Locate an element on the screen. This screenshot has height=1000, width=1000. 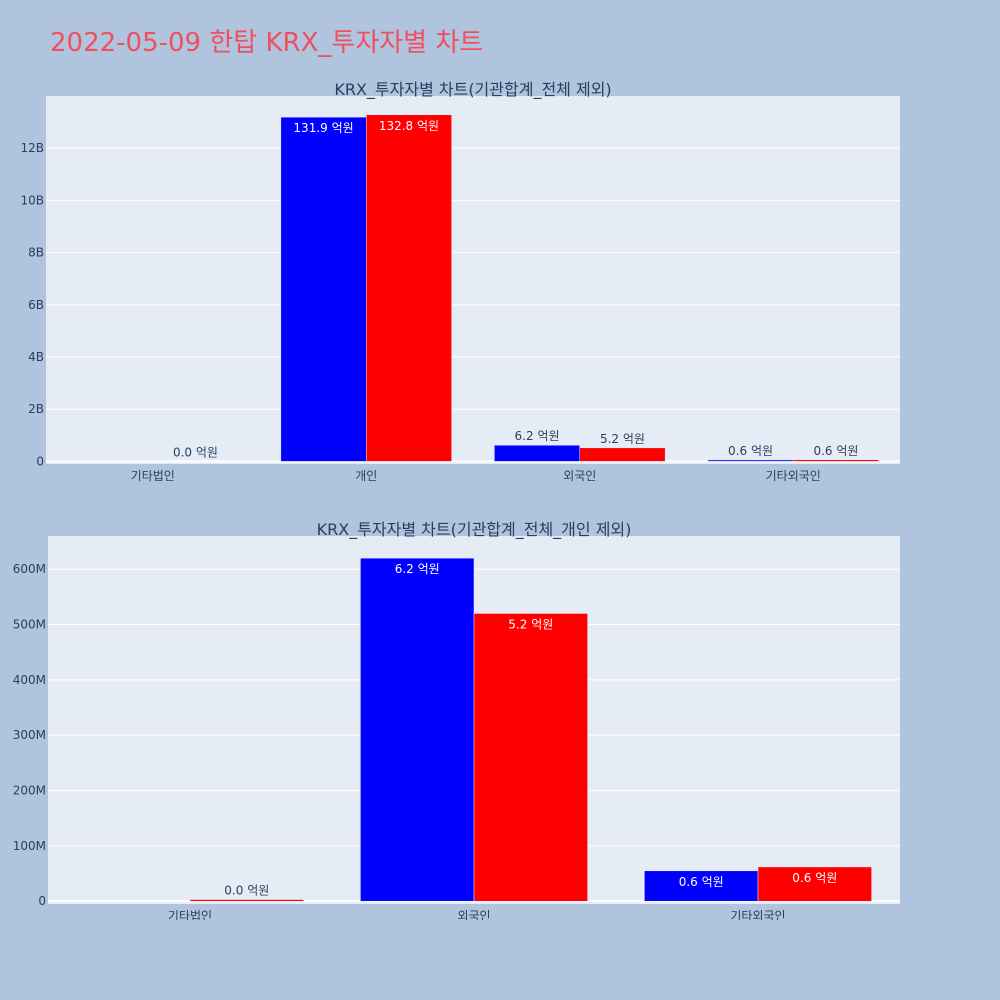
y-tick-label: 100M is located at coordinates (29, 846).